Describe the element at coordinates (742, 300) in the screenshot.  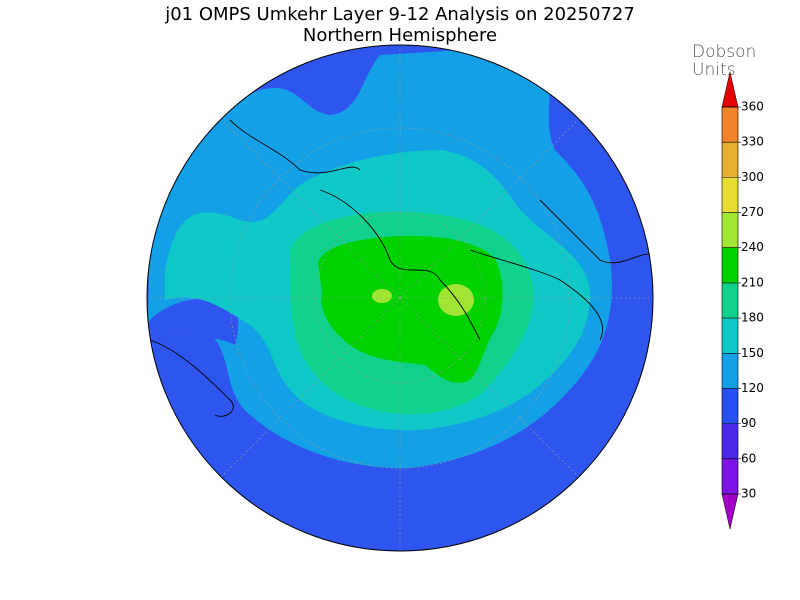
I see `colorbar: 30 60 90 120 150 180 210 240 270 300 330 360` at that location.